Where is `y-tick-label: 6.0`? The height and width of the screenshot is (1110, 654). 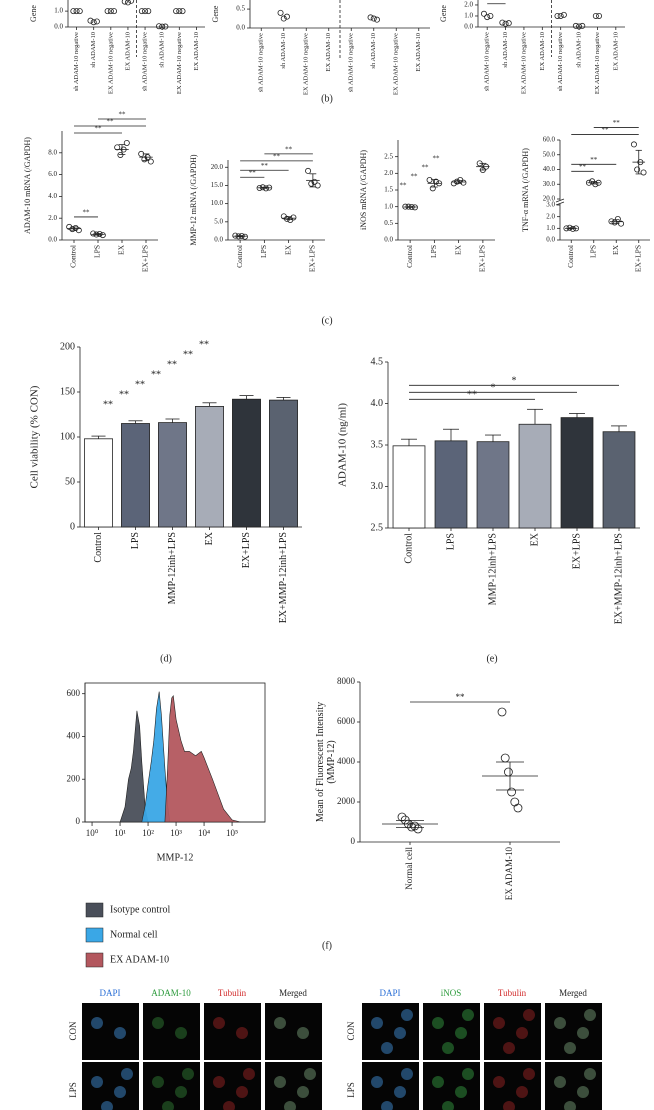 y-tick-label: 6.0 is located at coordinates (52, 174).